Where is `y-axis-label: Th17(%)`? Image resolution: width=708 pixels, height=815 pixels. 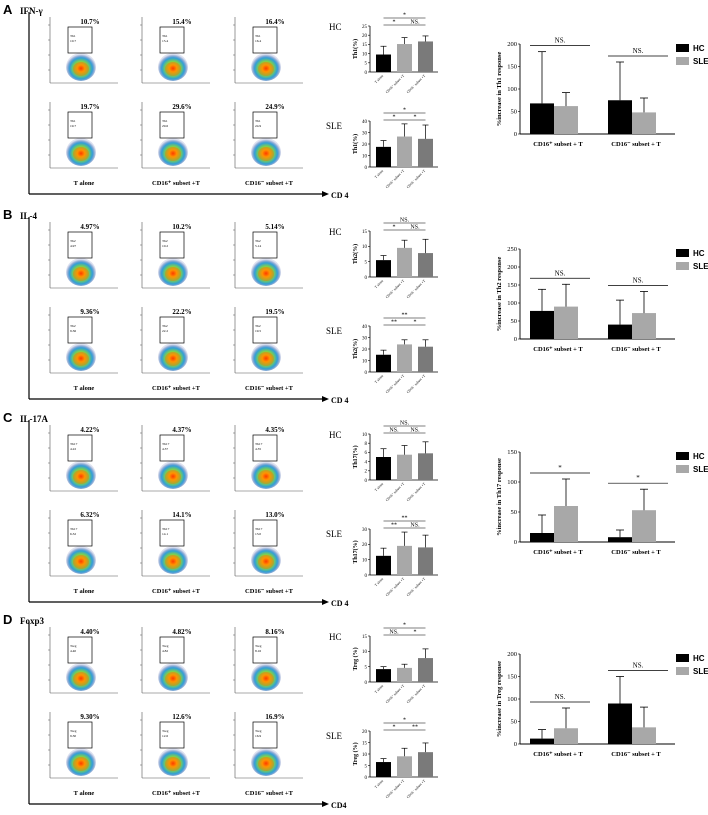
y-axis-label: Th17(%) is located at coordinates (355, 551).